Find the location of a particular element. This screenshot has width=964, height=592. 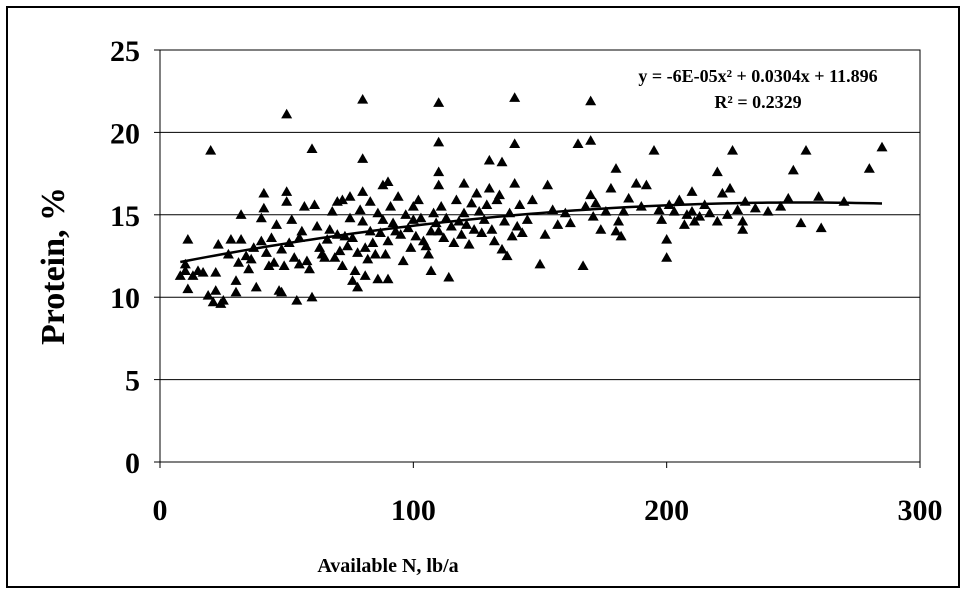

x-tick-label: 0 is located at coordinates (160, 510).